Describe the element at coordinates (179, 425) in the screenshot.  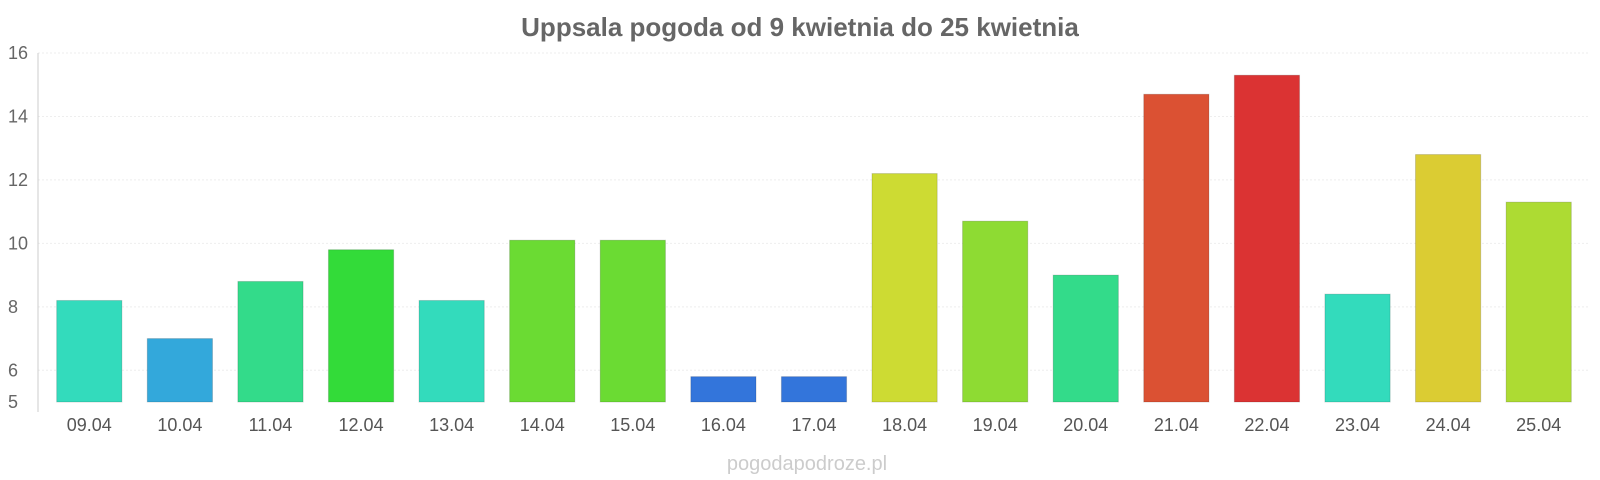
I see `x-tick-label: 10.04` at that location.